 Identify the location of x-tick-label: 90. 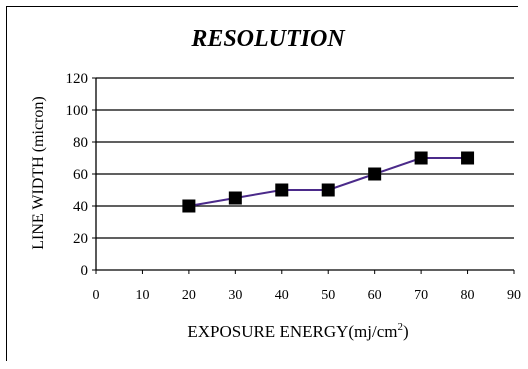
(514, 295).